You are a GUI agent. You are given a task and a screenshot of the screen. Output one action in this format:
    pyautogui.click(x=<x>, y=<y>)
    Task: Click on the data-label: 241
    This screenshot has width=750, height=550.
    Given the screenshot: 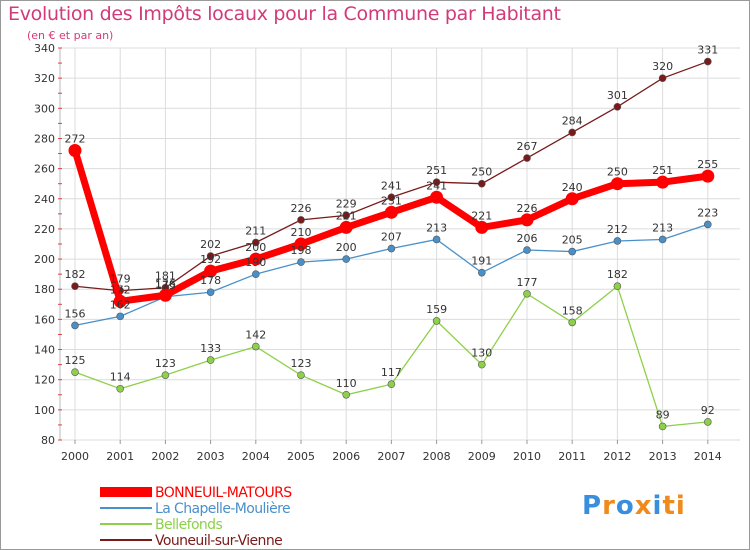 What is the action you would take?
    pyautogui.click(x=391, y=185)
    